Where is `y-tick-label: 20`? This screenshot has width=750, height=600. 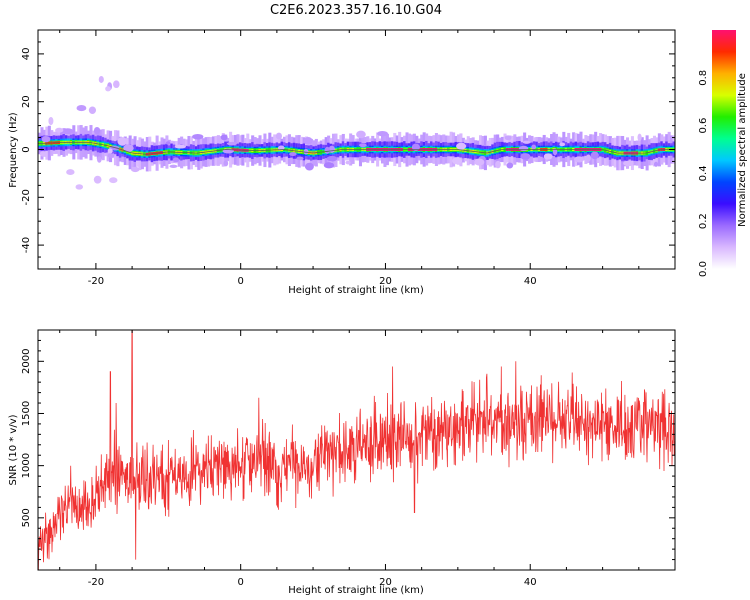
y-tick-label: 20 is located at coordinates (26, 101).